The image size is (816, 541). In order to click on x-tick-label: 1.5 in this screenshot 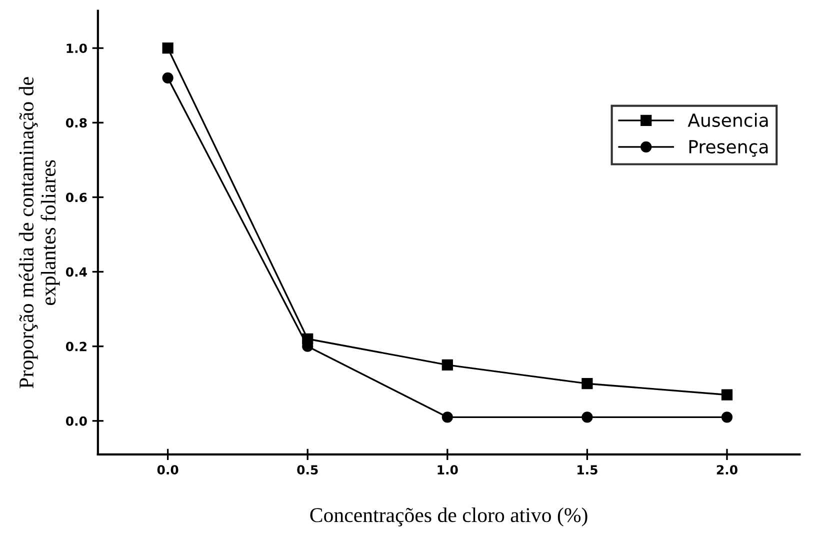, I will do `click(588, 470)`.